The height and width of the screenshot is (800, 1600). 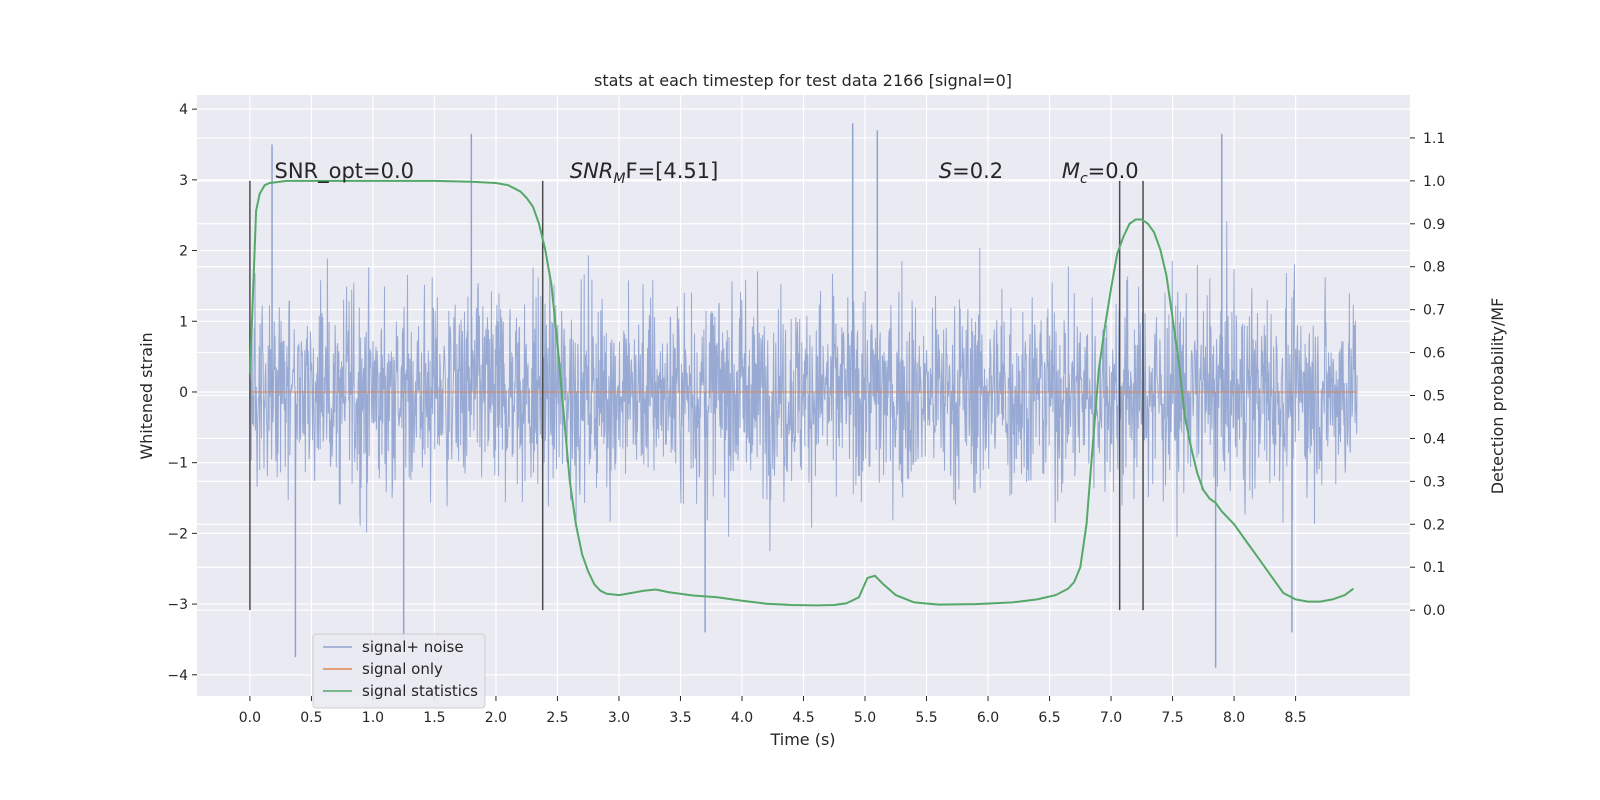 I want to click on x-tick-label: 6.5, so click(x=1049, y=718).